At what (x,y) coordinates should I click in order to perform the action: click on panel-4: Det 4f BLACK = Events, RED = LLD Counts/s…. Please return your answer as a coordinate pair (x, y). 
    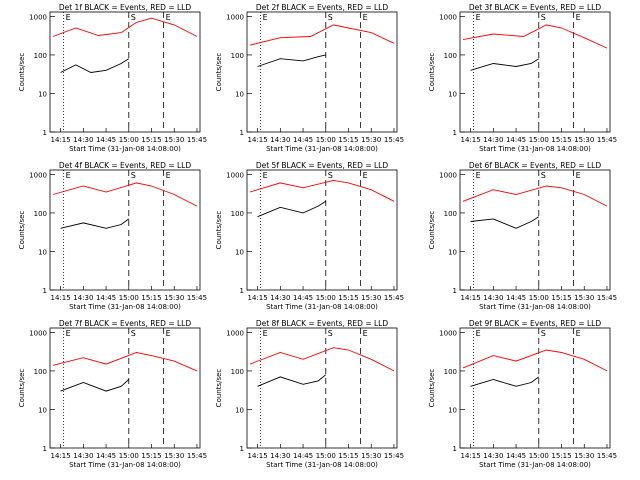
    Looking at the image, I should click on (112, 236).